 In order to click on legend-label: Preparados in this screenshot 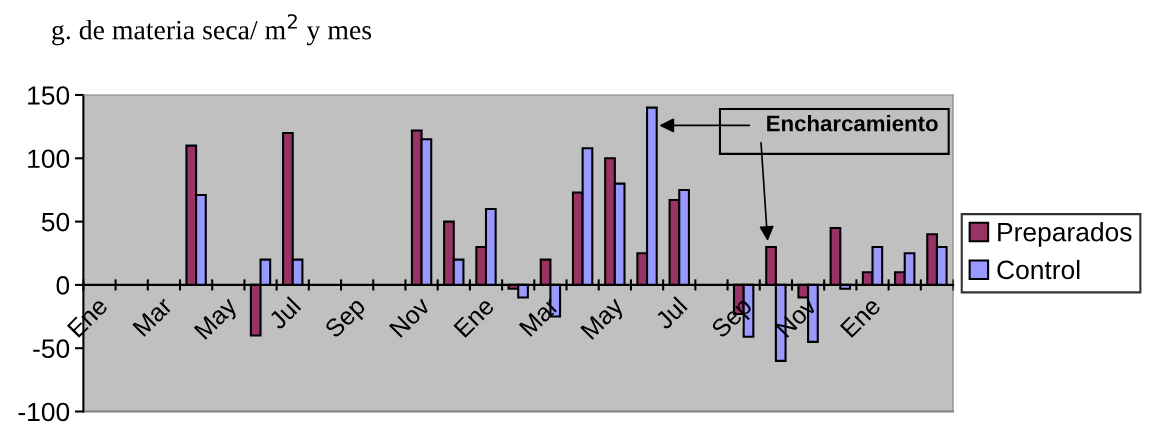, I will do `click(1065, 234)`.